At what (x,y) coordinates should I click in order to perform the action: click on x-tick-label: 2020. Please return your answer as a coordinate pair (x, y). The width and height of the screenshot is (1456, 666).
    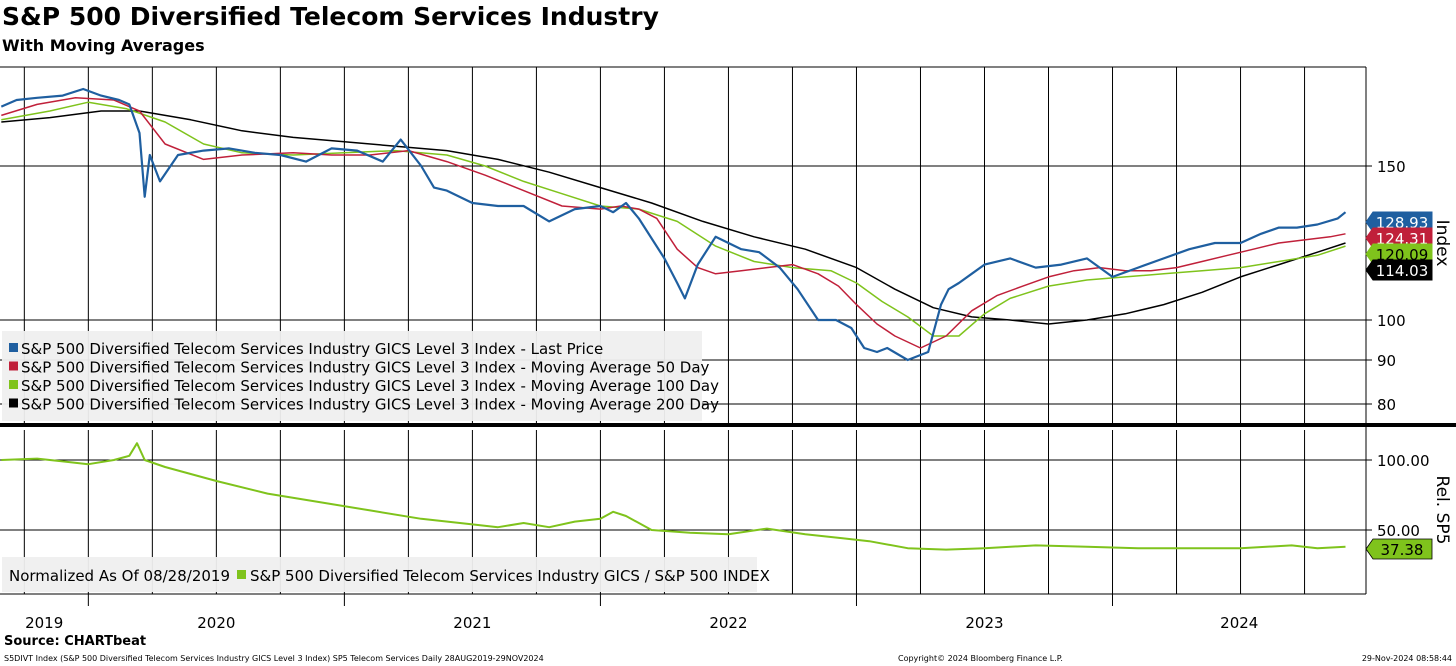
    Looking at the image, I should click on (216, 623).